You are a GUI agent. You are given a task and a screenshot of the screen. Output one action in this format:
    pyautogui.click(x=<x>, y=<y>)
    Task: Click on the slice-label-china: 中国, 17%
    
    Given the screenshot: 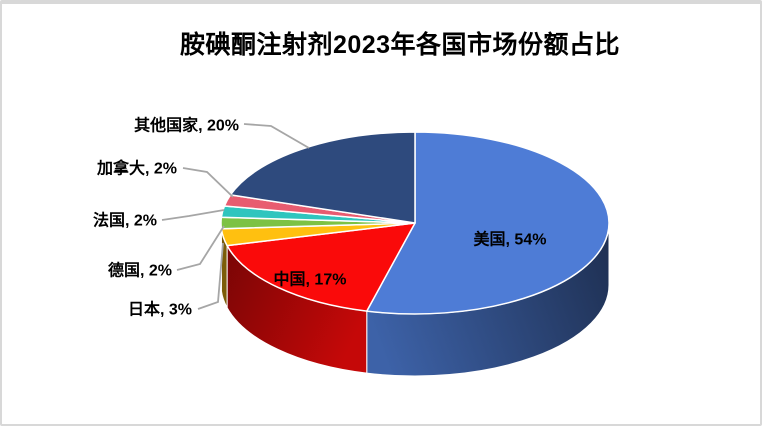 What is the action you would take?
    pyautogui.click(x=310, y=279)
    